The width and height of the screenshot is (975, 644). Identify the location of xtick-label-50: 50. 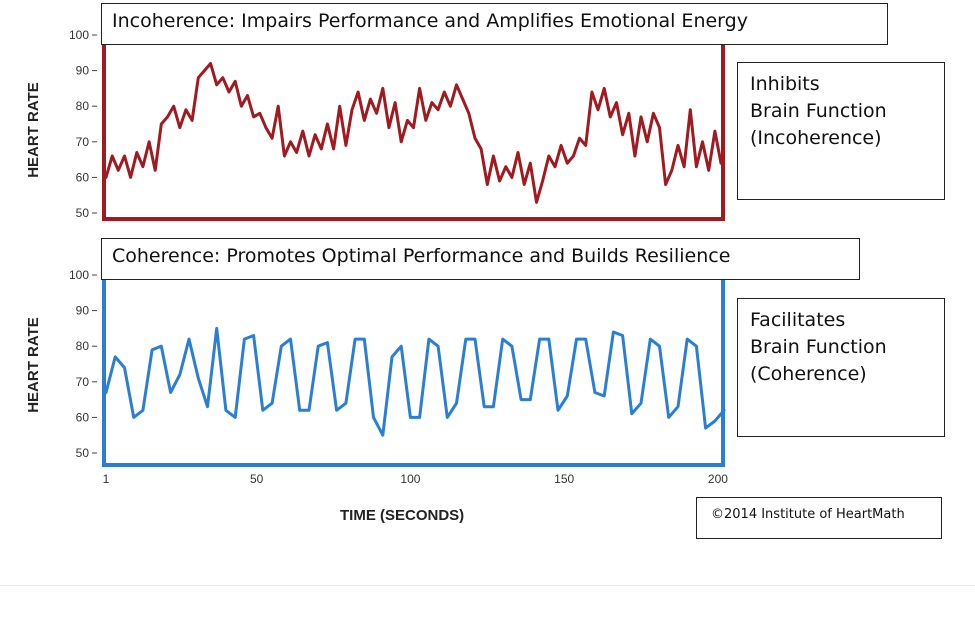
(257, 479).